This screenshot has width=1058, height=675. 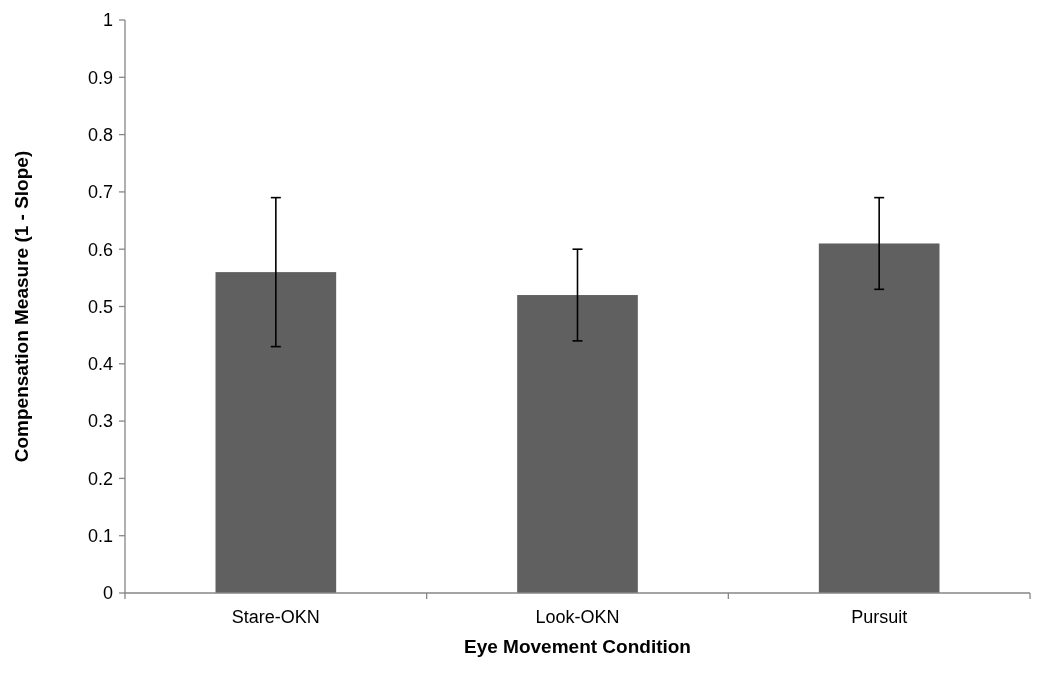 What do you see at coordinates (275, 617) in the screenshot?
I see `x-tick-label: Stare-OKN` at bounding box center [275, 617].